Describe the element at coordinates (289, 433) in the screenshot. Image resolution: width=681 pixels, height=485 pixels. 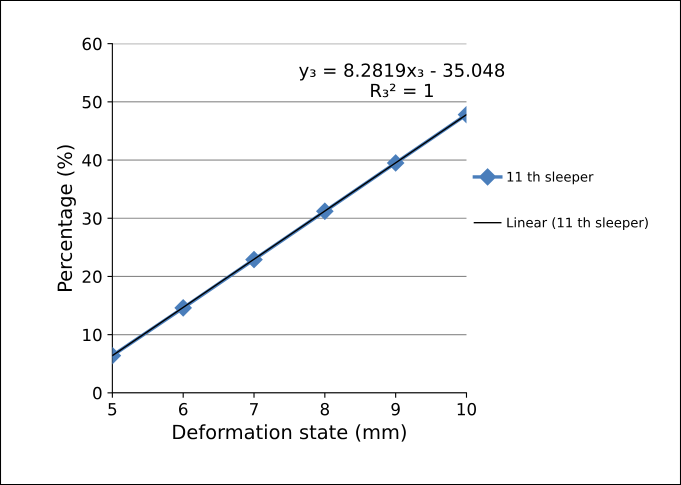
I see `x-axis-title: Deformation state (mm)` at that location.